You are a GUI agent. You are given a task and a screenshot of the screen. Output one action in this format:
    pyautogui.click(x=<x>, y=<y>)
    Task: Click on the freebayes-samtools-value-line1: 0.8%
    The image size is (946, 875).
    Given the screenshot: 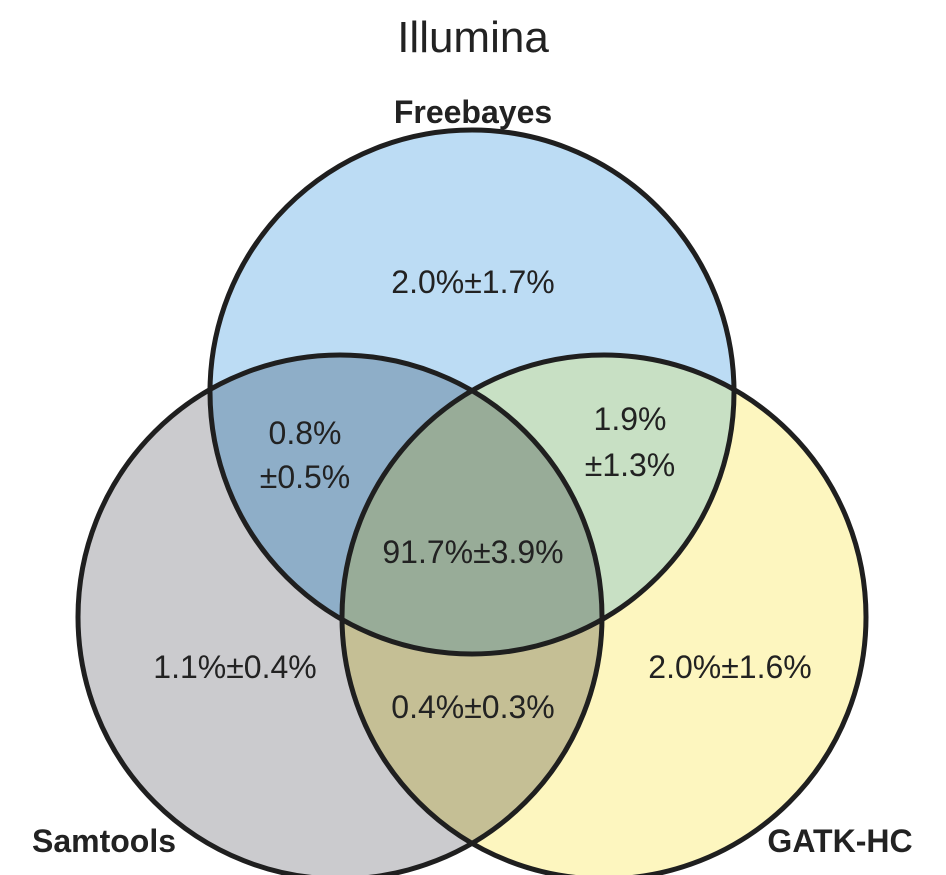 What is the action you would take?
    pyautogui.click(x=305, y=433)
    